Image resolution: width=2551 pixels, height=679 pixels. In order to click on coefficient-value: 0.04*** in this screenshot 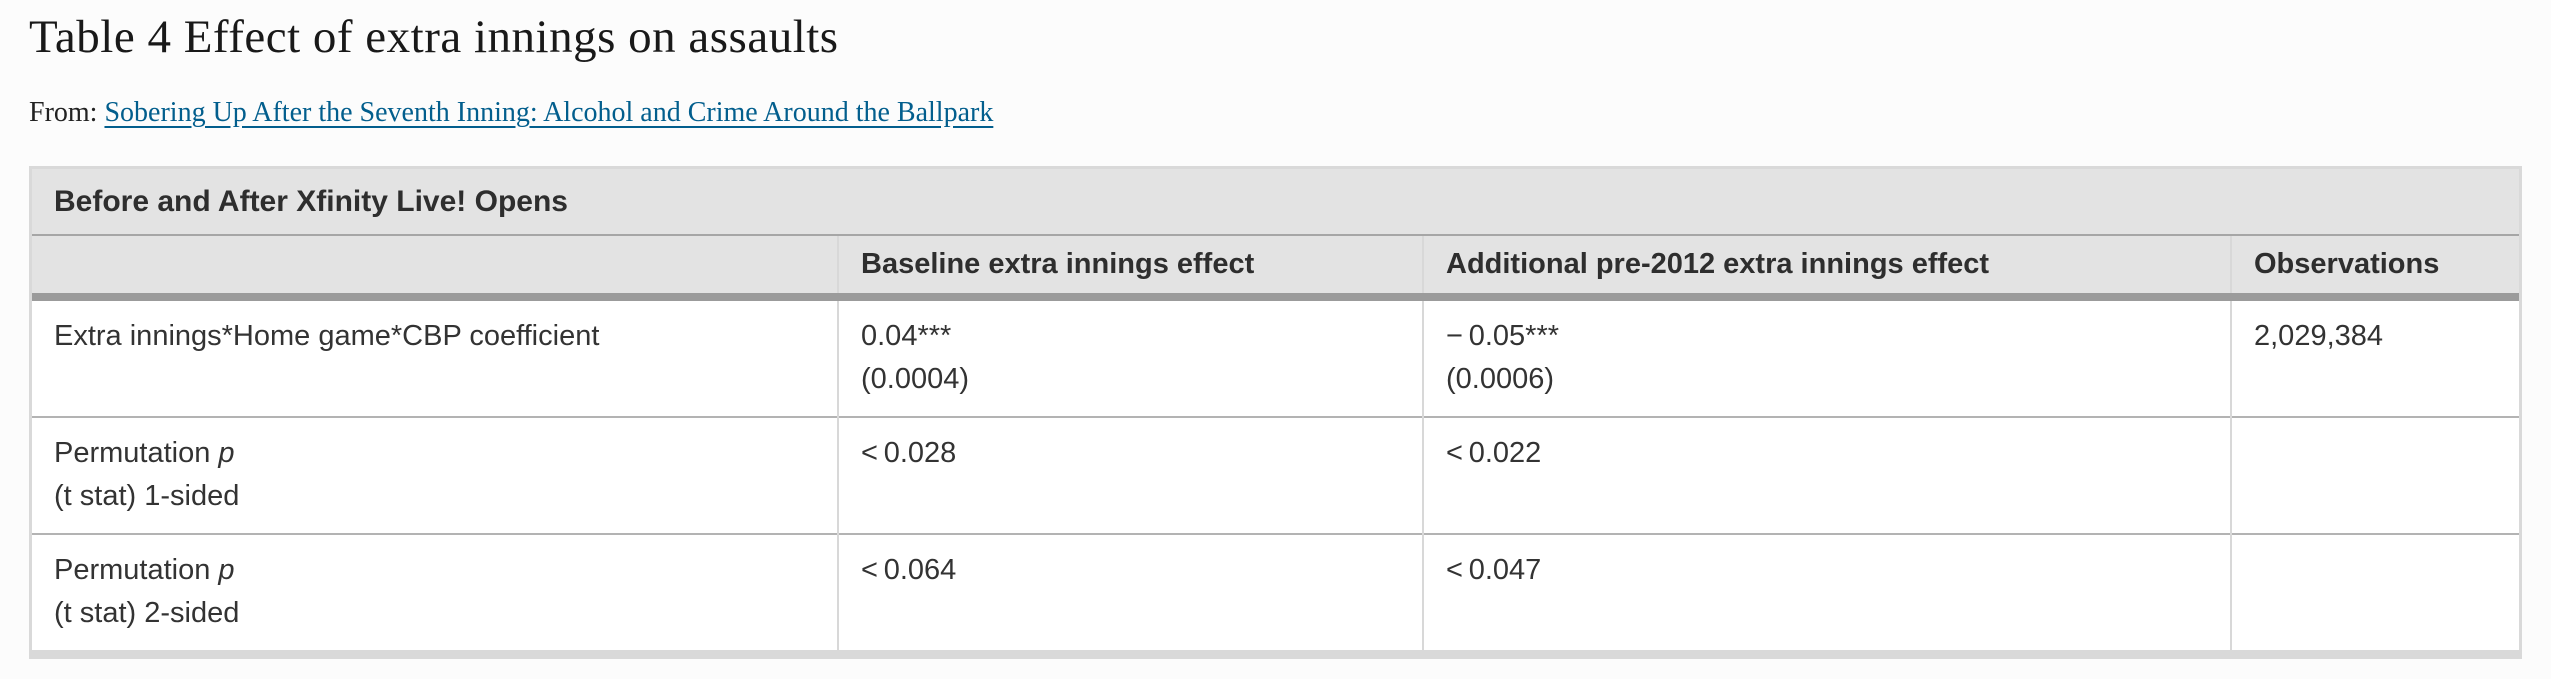, I will do `click(906, 335)`.